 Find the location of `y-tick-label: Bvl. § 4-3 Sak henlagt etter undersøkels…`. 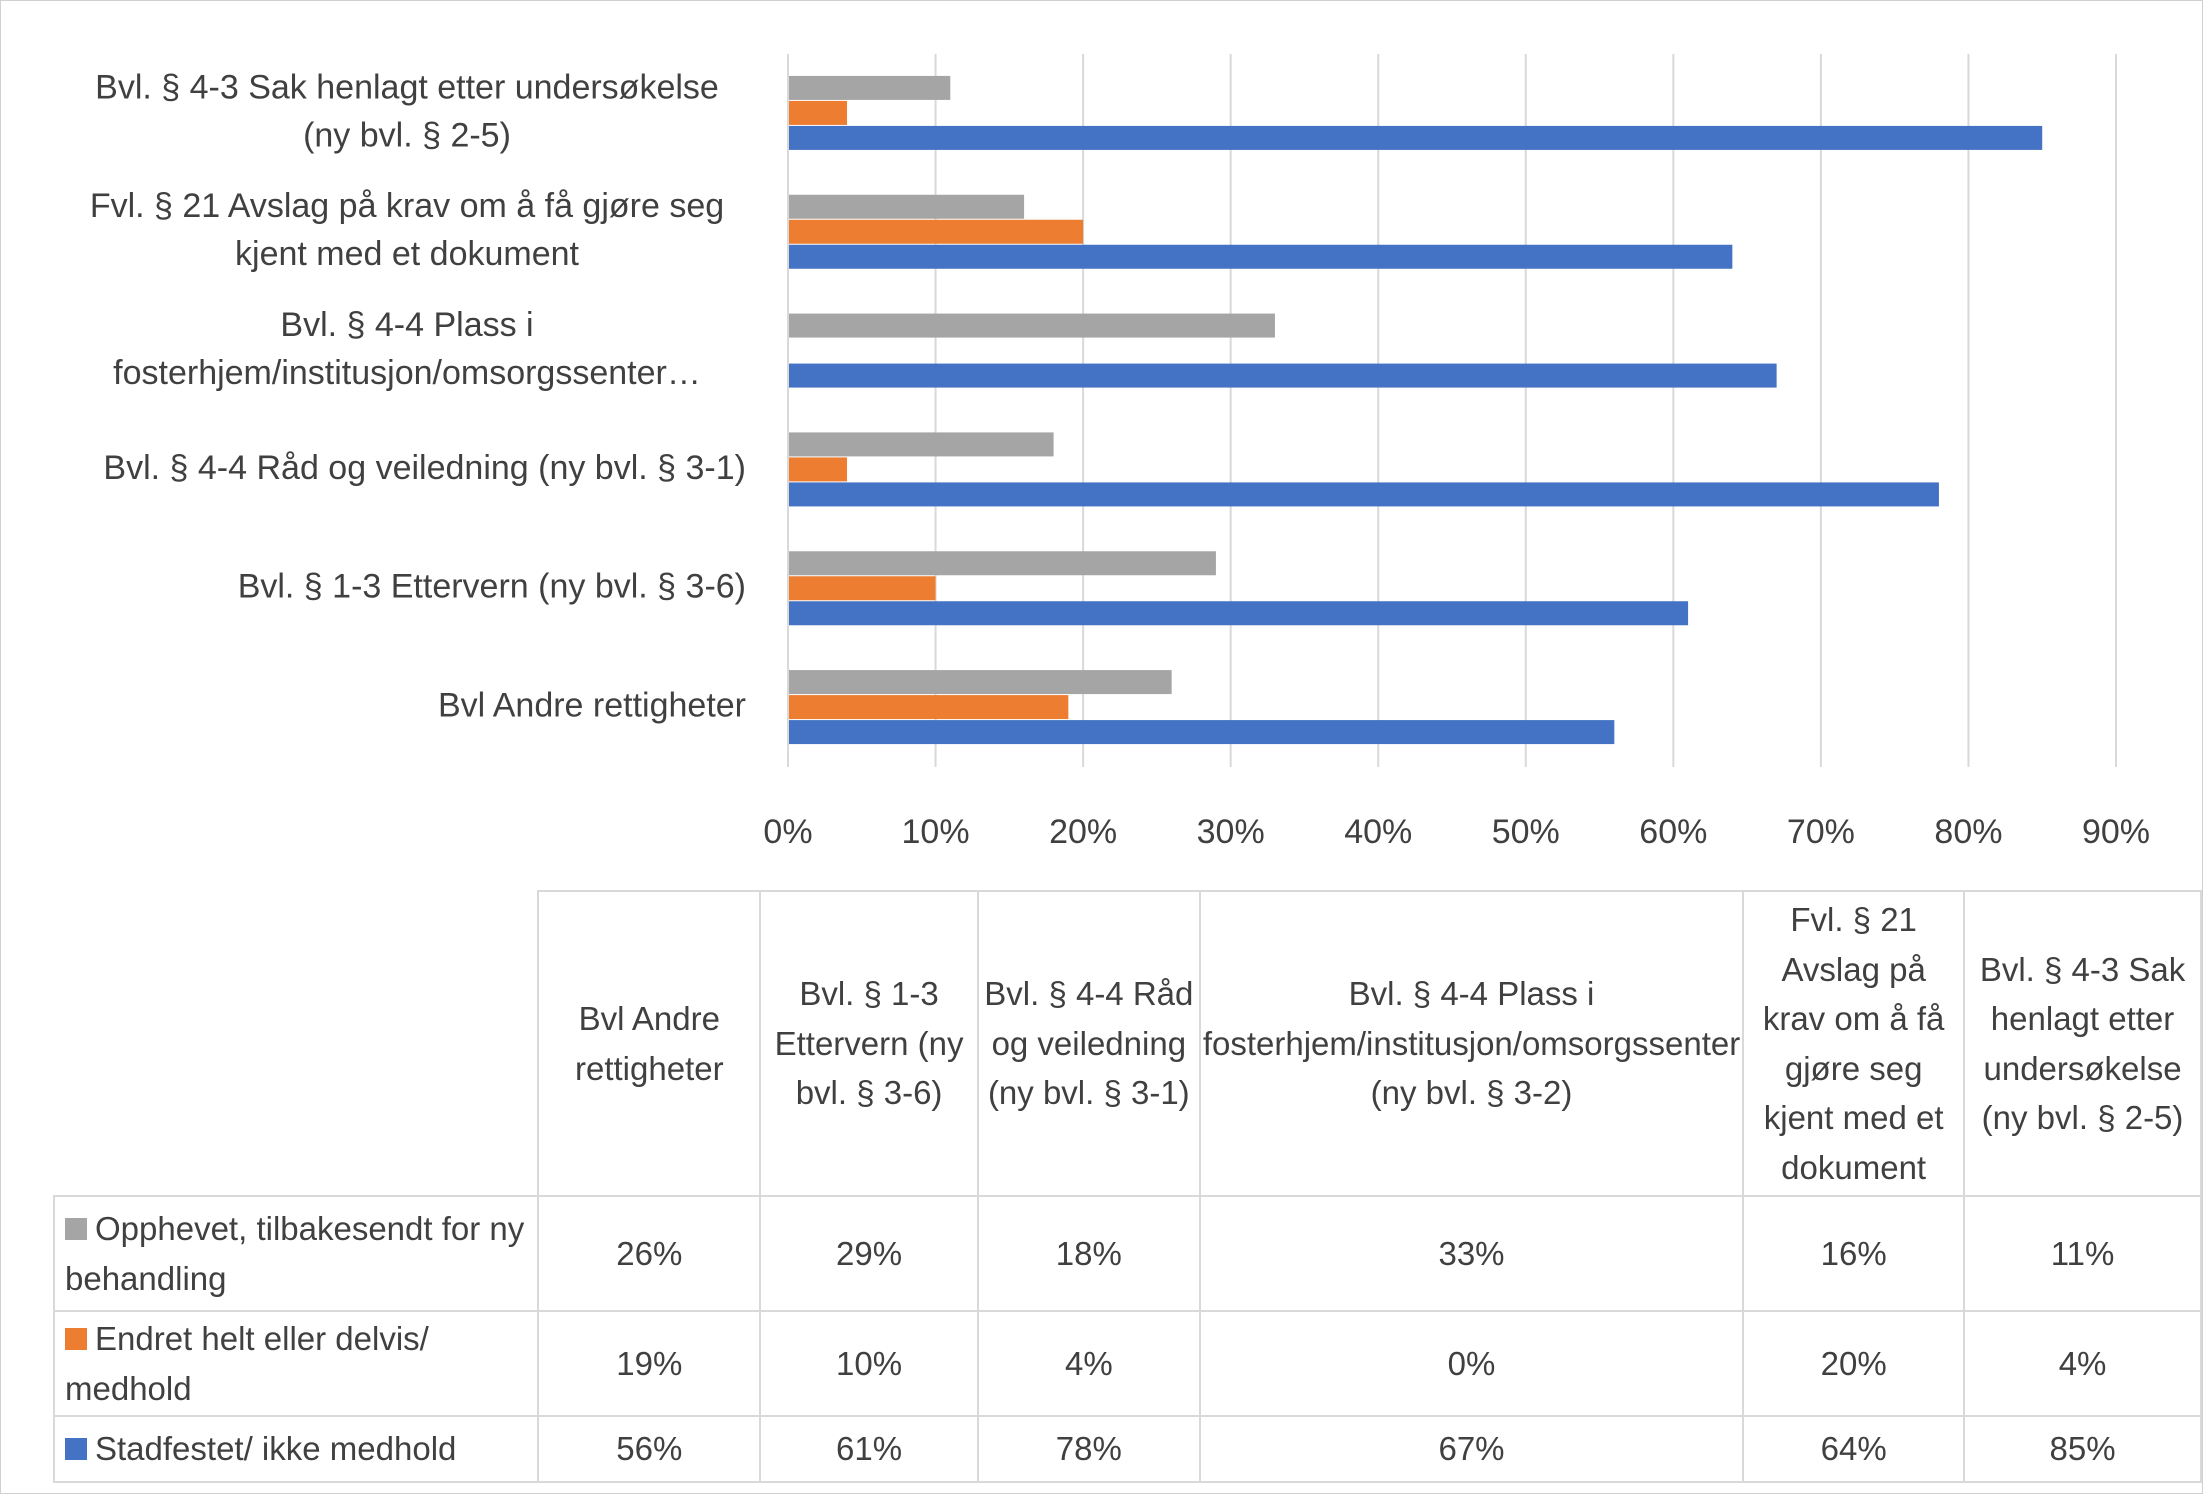

y-tick-label: Bvl. § 4-3 Sak henlagt etter undersøkels… is located at coordinates (407, 87).